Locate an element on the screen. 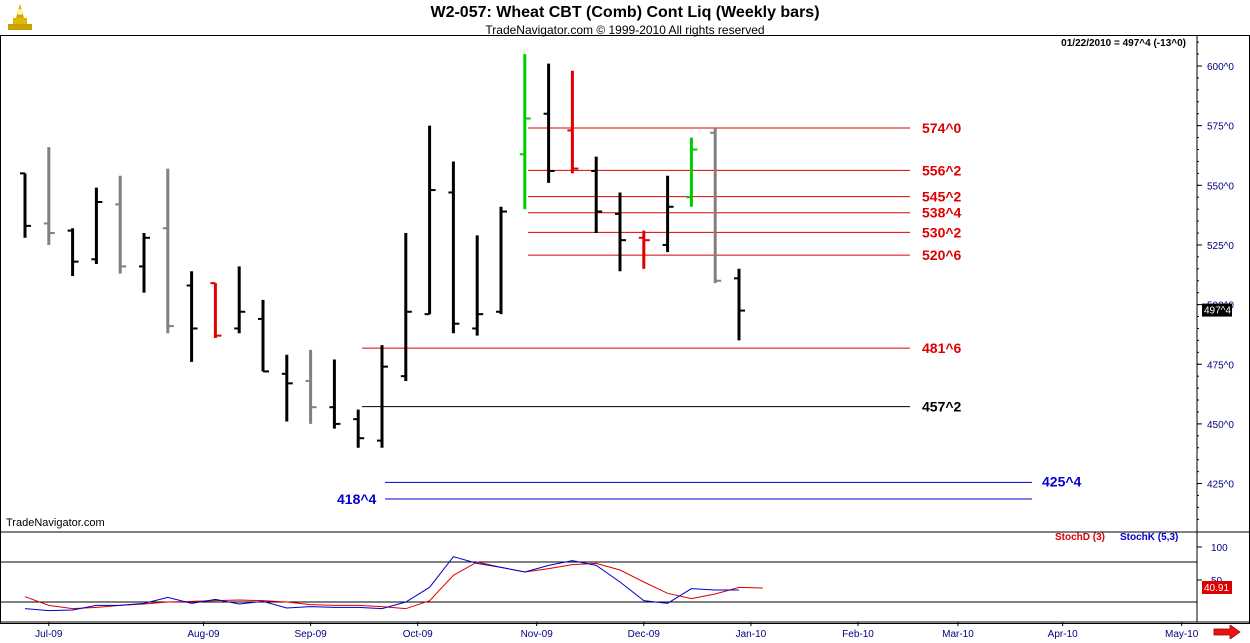 The width and height of the screenshot is (1250, 643). price-tick-label: 550^0 is located at coordinates (1220, 186).